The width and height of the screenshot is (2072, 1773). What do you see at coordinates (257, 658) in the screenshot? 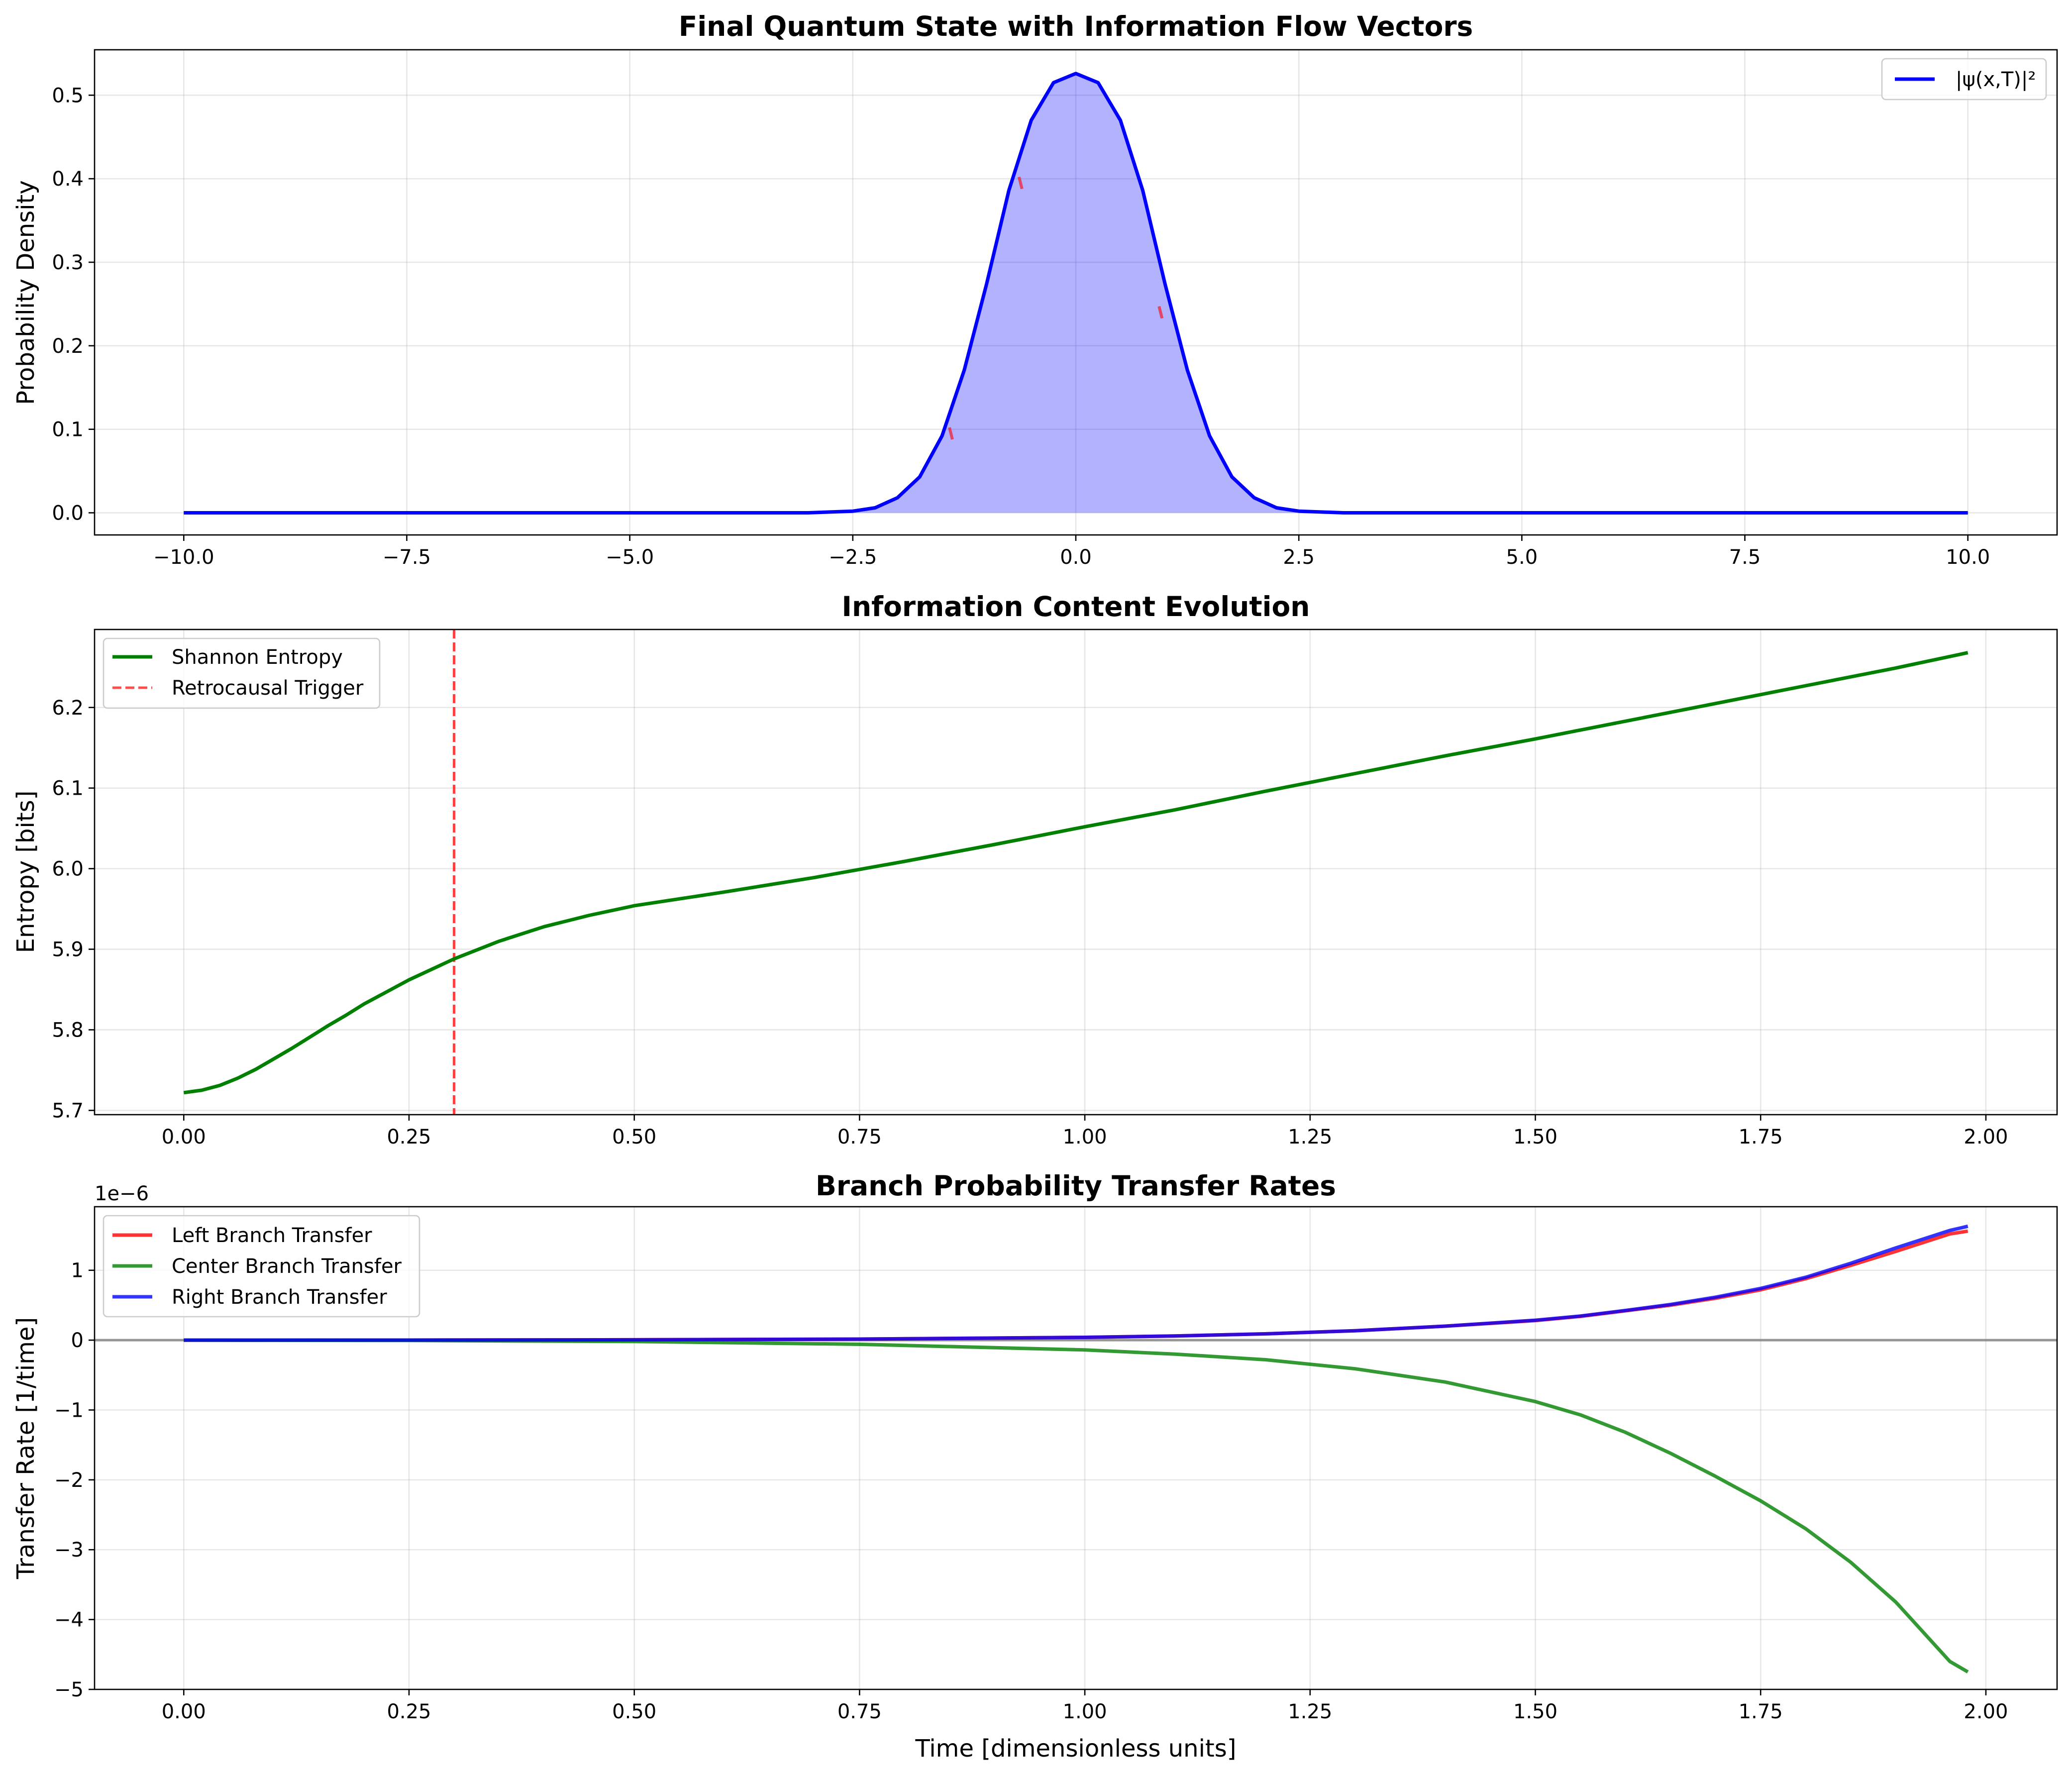
I see `legend-label-shannon-entropy: Shannon Entropy` at bounding box center [257, 658].